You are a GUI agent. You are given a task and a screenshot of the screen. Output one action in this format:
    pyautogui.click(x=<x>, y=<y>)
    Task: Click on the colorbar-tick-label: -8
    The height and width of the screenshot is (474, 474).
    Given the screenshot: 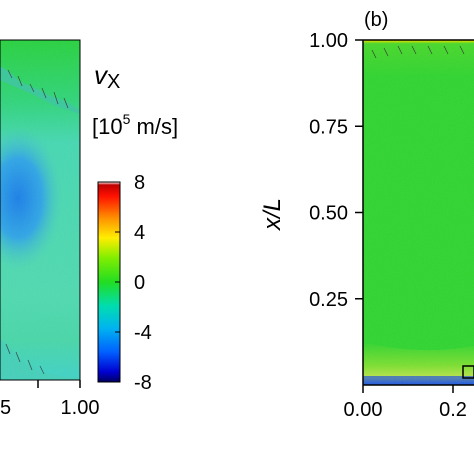 What is the action you would take?
    pyautogui.click(x=143, y=383)
    